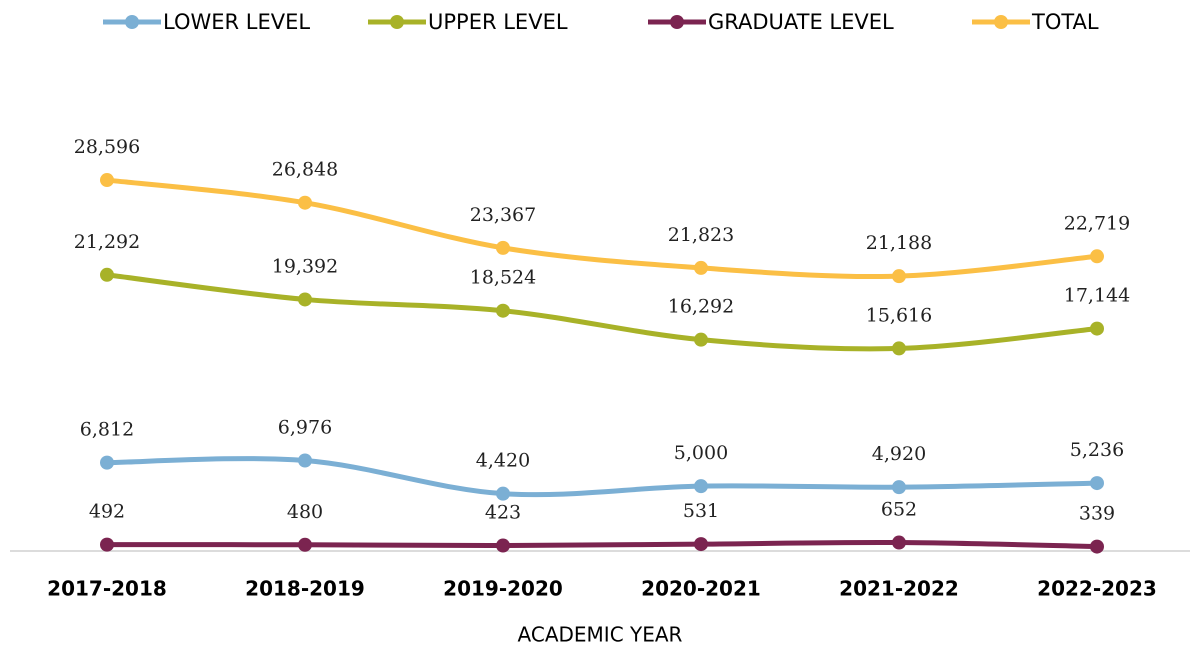 This screenshot has width=1191, height=650. Describe the element at coordinates (600, 635) in the screenshot. I see `x-axis-title: ACADEMIC YEAR` at that location.